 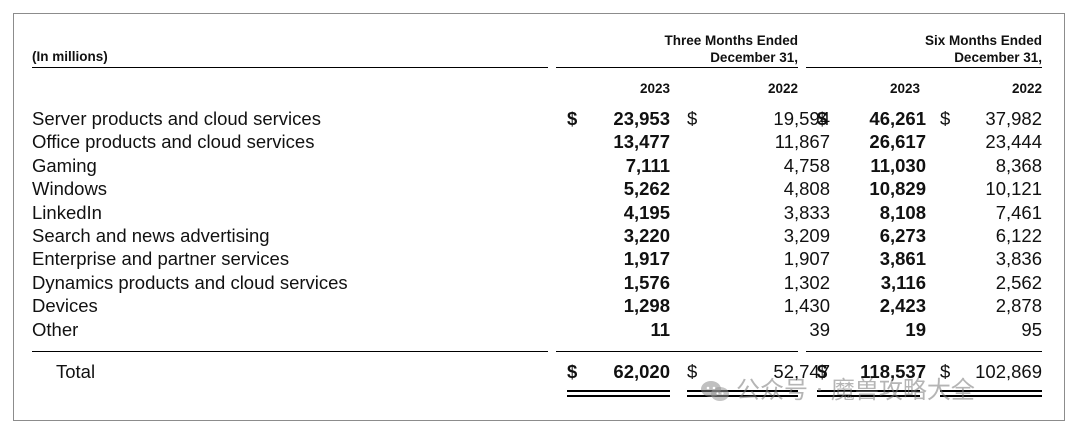 I want to click on double-underline-1a, so click(x=618, y=391).